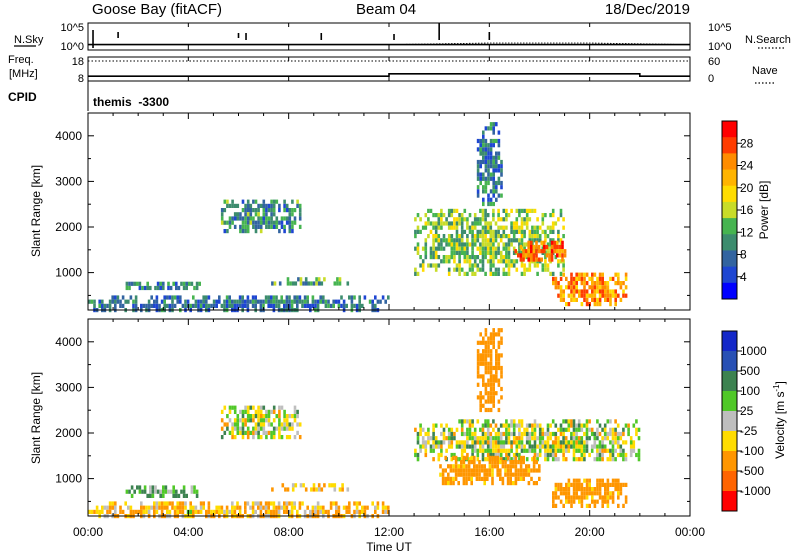 Image resolution: width=800 pixels, height=554 pixels. Describe the element at coordinates (779, 420) in the screenshot. I see `velocity-colorbar-label: Velocity [m s-1]` at that location.